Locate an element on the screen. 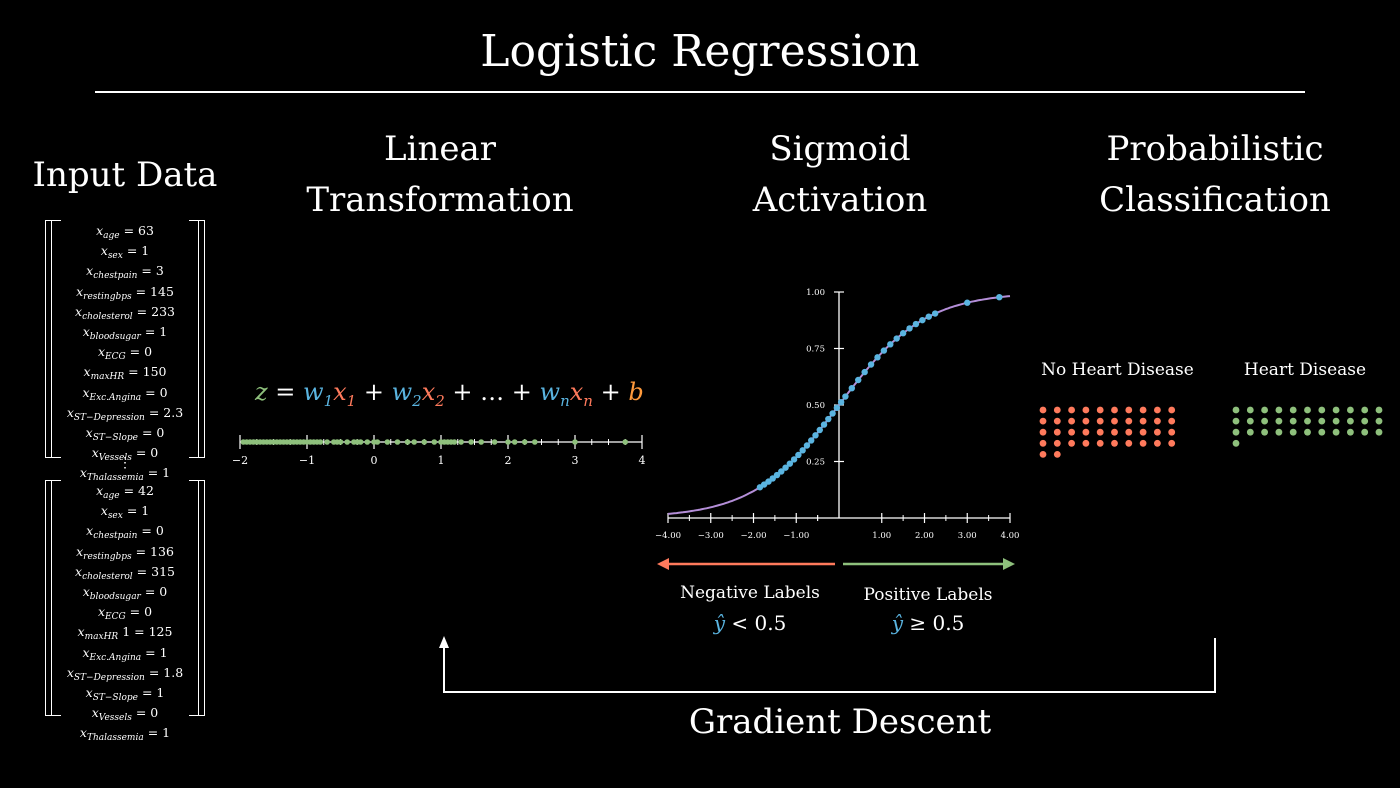  heart-disease-dots is located at coordinates (1307, 426).